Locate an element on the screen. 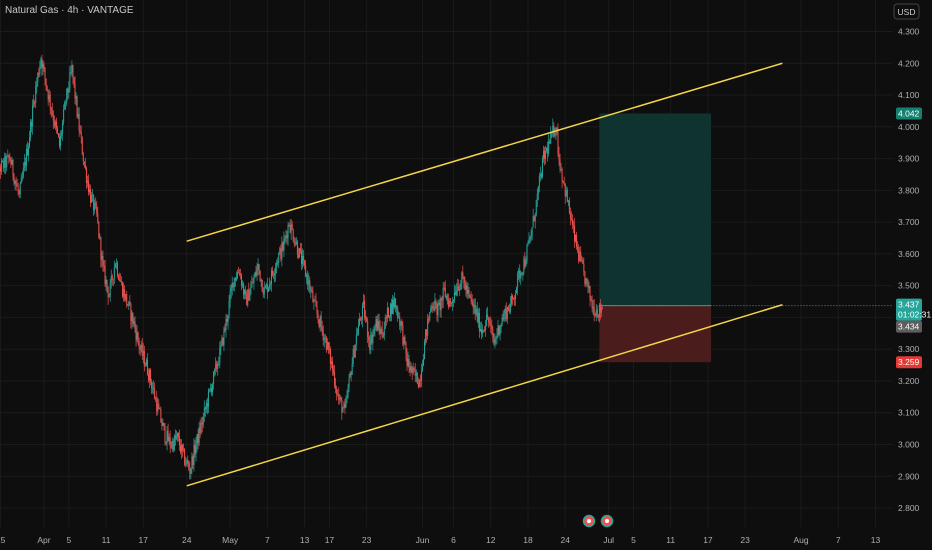  last-price-tag-bg is located at coordinates (909, 309).